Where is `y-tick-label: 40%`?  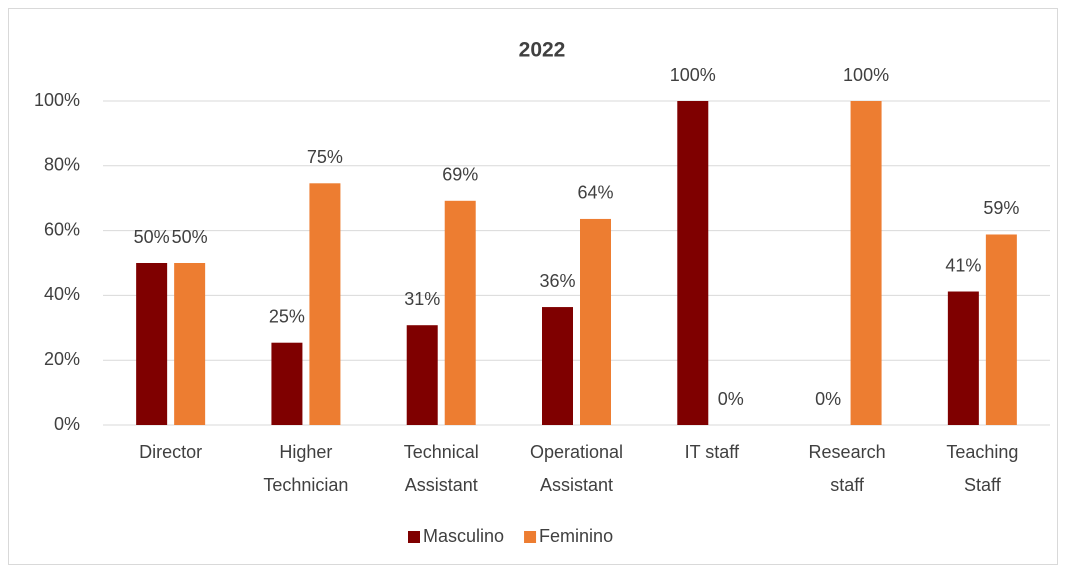 y-tick-label: 40% is located at coordinates (62, 294).